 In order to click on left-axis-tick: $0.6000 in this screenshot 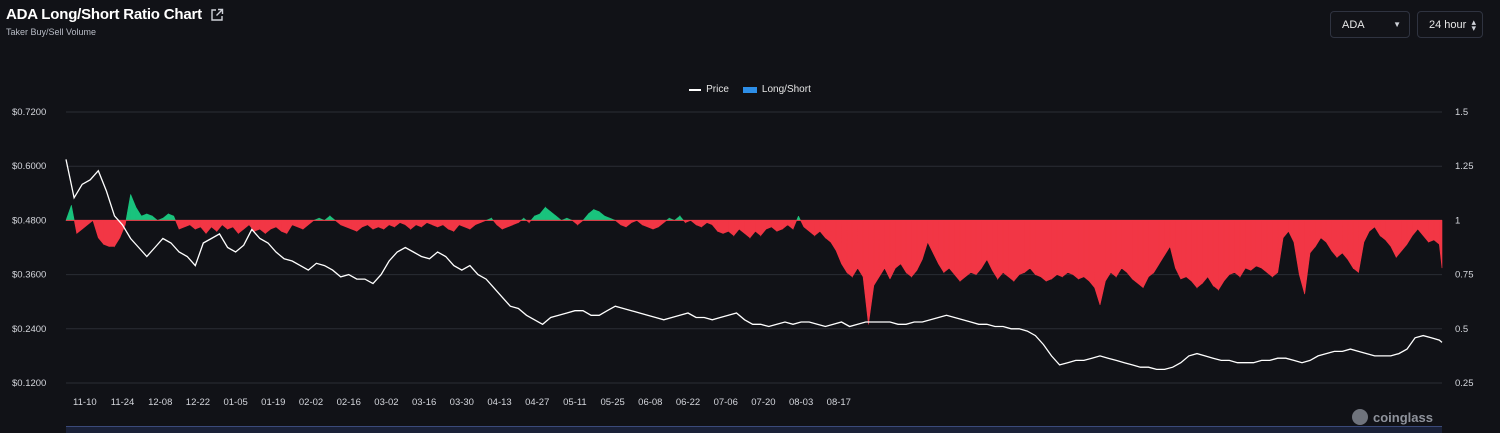, I will do `click(29, 166)`.